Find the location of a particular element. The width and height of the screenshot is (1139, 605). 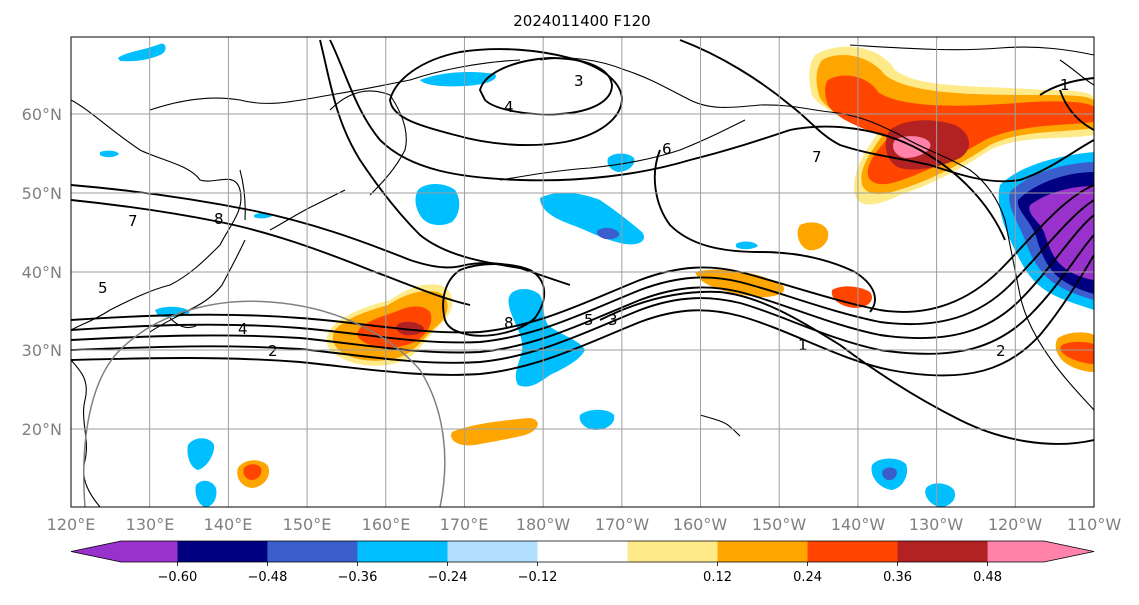

negative-anomaly-mid-pacific-north-blue is located at coordinates (608, 233).